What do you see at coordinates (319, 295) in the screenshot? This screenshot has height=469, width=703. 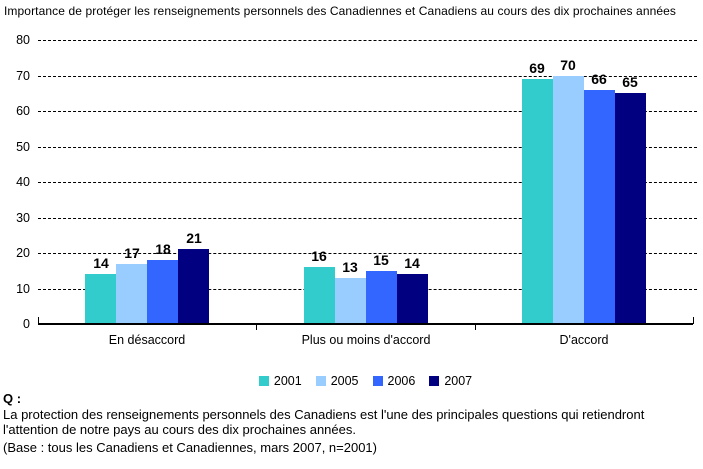 I see `bar-2001-Plus ou moins d'accord` at bounding box center [319, 295].